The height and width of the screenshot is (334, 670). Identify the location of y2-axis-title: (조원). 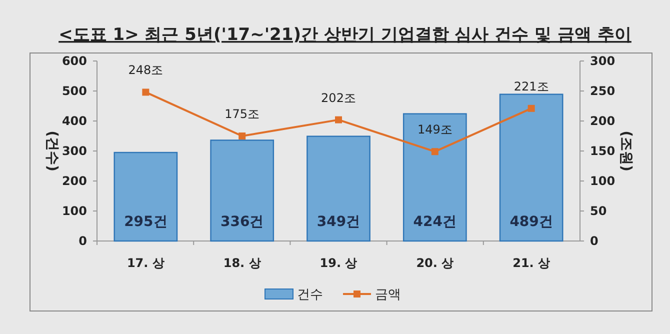
(626, 151).